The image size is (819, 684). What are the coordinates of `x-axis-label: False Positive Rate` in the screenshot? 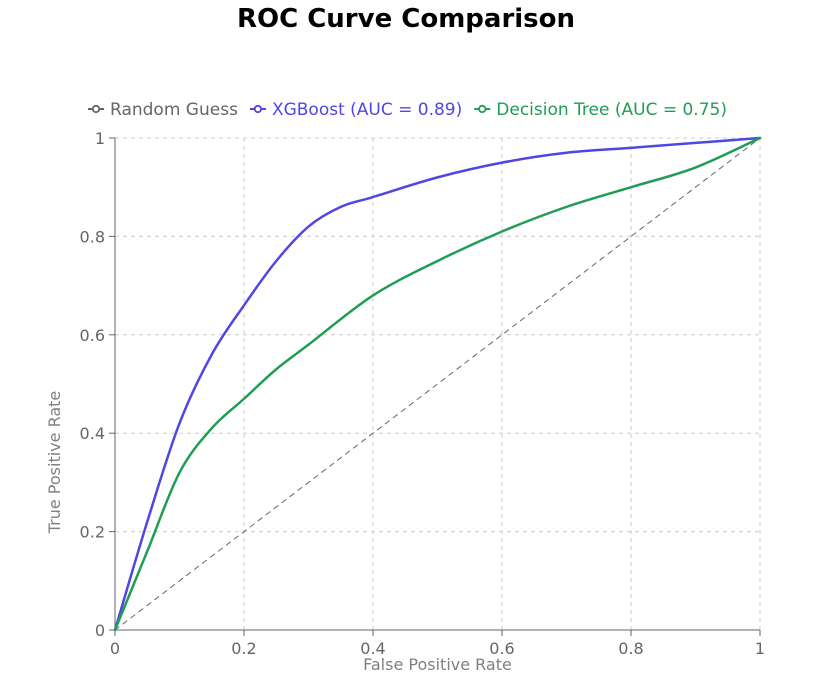 It's located at (437, 664).